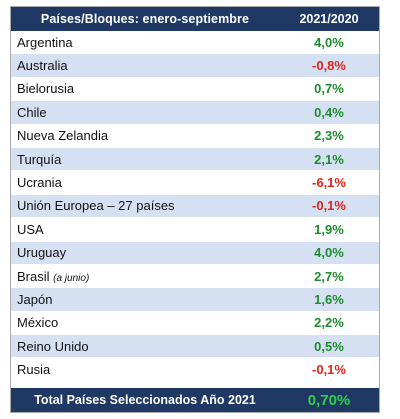 This screenshot has width=400, height=419. I want to click on country-cell: Reino Unido, so click(145, 346).